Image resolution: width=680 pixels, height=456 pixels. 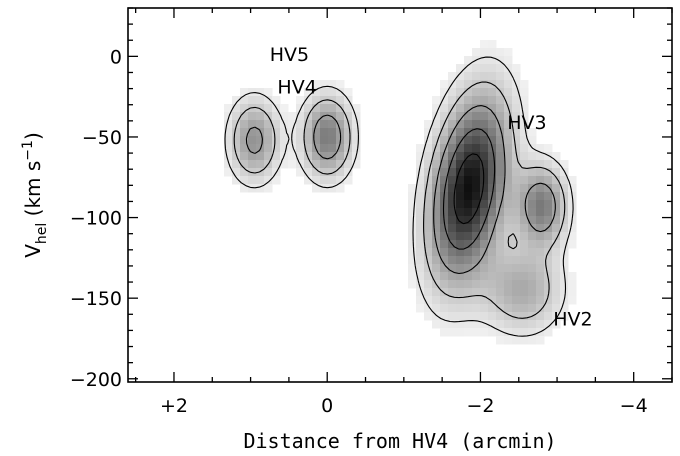 I want to click on y-tick-label: −100, so click(x=96, y=219).